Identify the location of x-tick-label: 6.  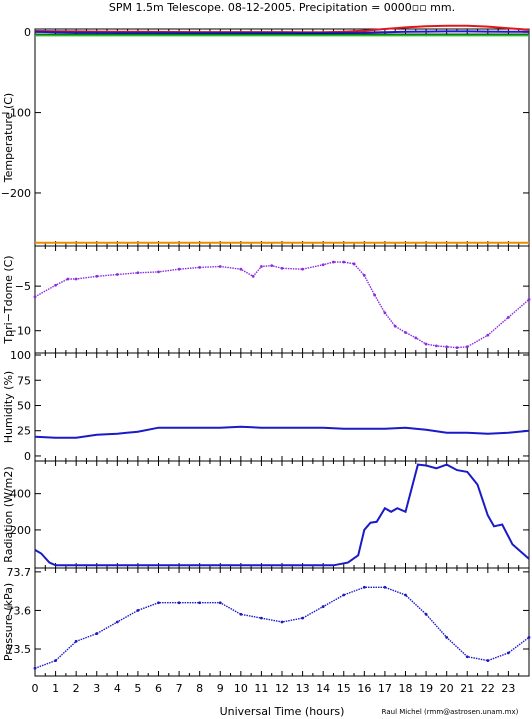
(158, 688).